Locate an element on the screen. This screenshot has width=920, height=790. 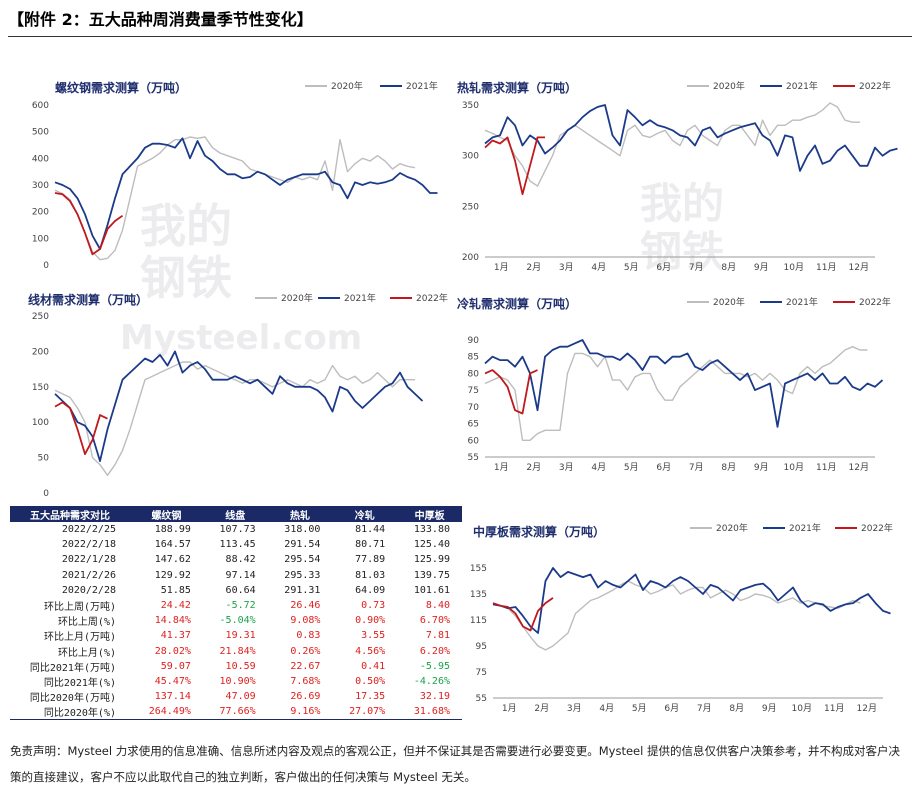
table-cell: 21.84% is located at coordinates (237, 651).